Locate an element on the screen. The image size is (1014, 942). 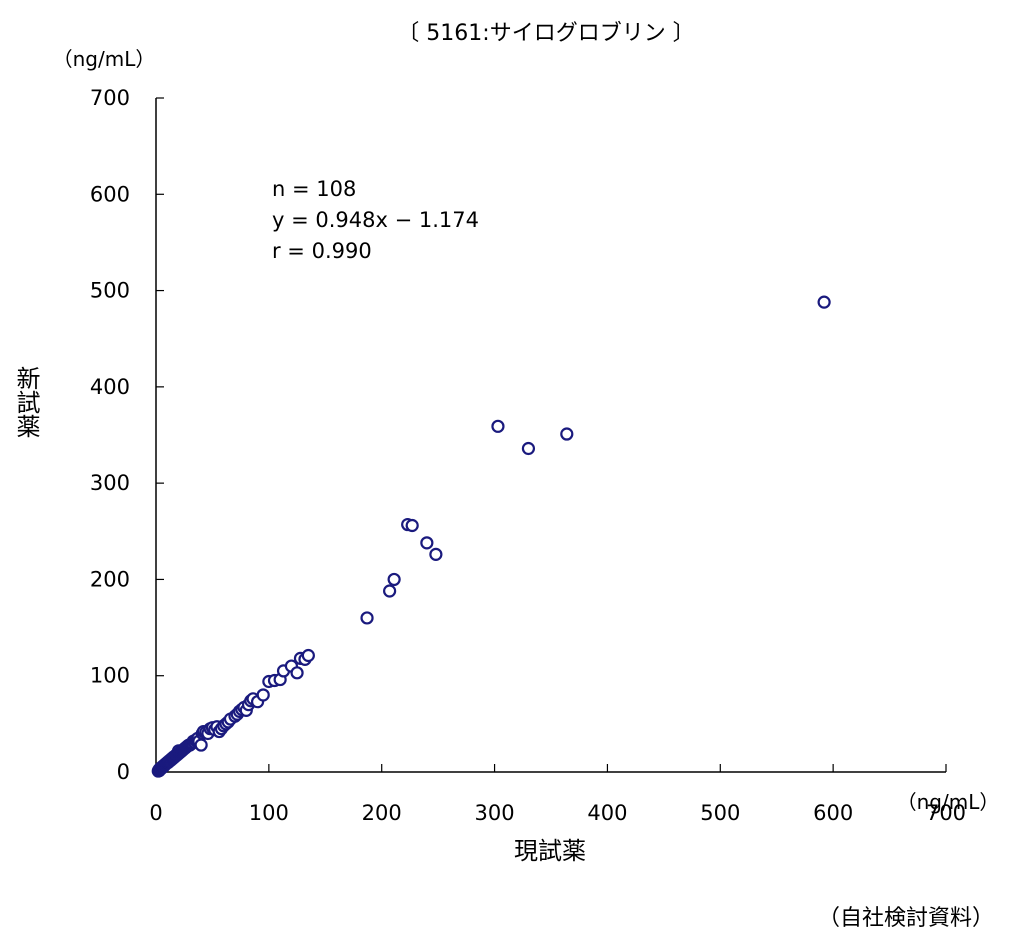
y-tick-label: 200 is located at coordinates (110, 579).